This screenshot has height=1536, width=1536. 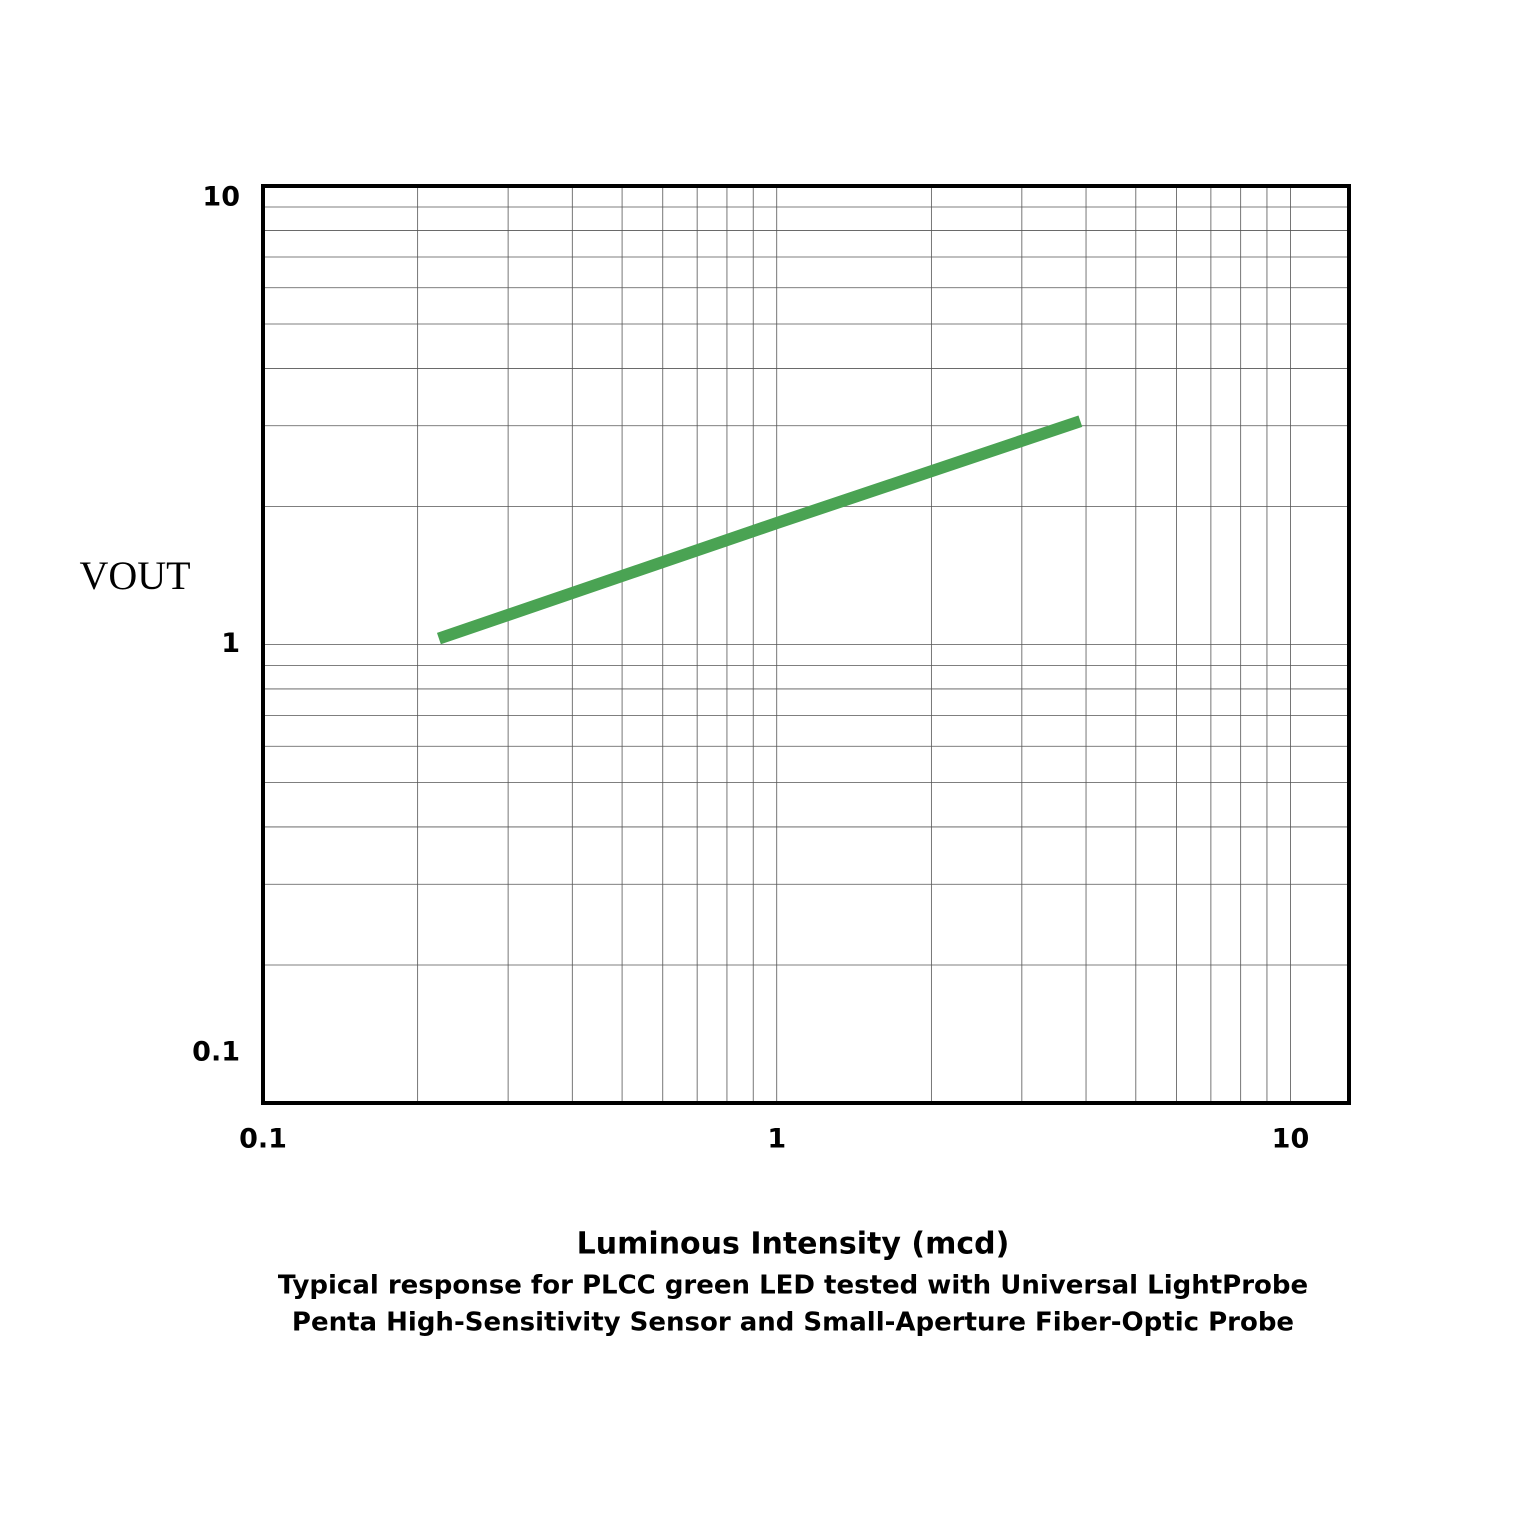 I want to click on x-axis-label: Luminous Intensity (mcd), so click(x=793, y=1244).